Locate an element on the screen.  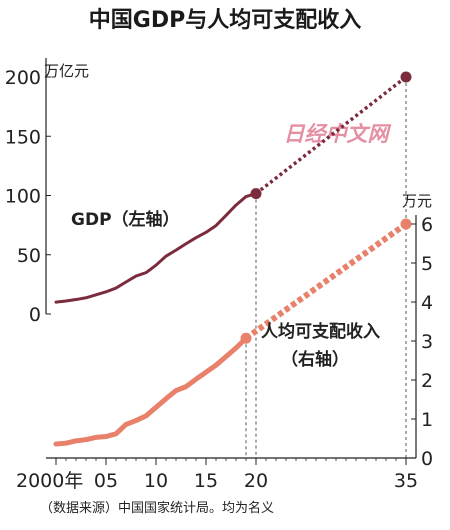
series-marker-target-gdp is located at coordinates (406, 77).